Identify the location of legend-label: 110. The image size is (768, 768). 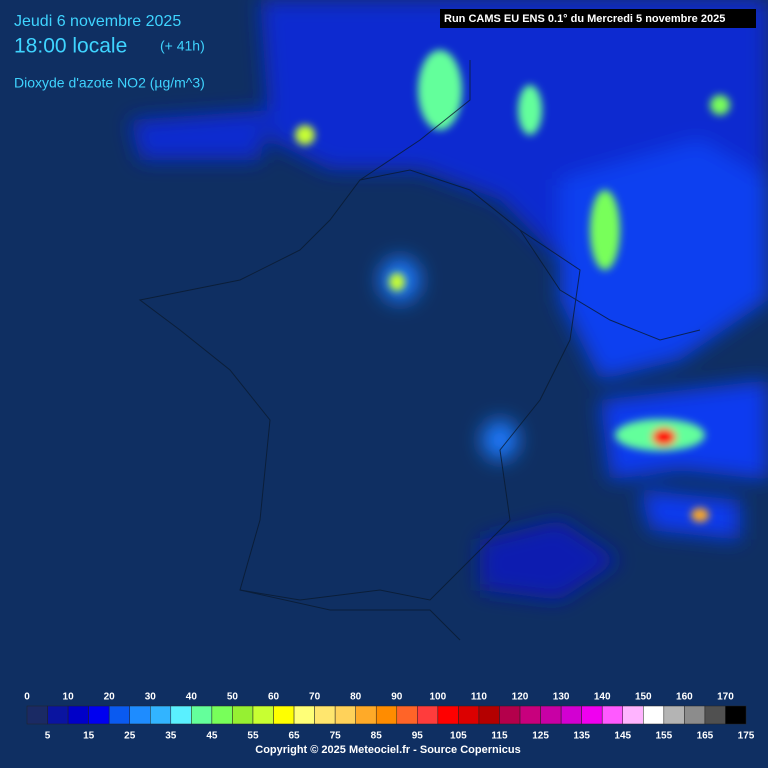
(479, 697).